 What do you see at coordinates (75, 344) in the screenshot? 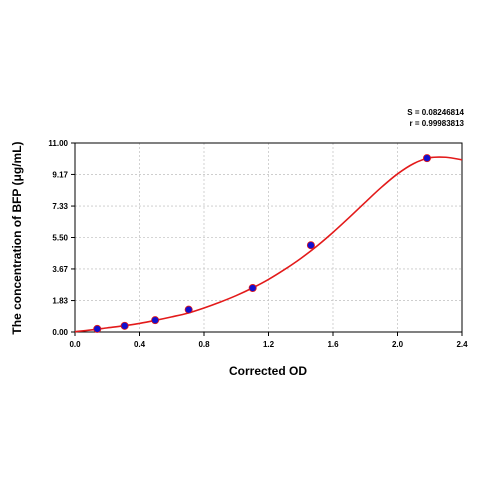
I see `x-tick-label: 0.0` at bounding box center [75, 344].